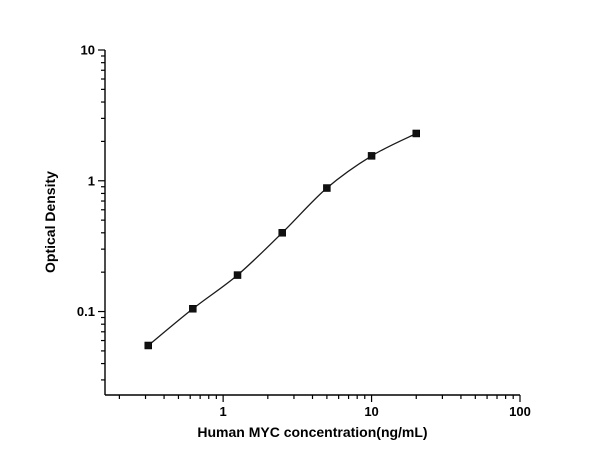 This screenshot has height=470, width=608. I want to click on x-tick-label: 10, so click(371, 411).